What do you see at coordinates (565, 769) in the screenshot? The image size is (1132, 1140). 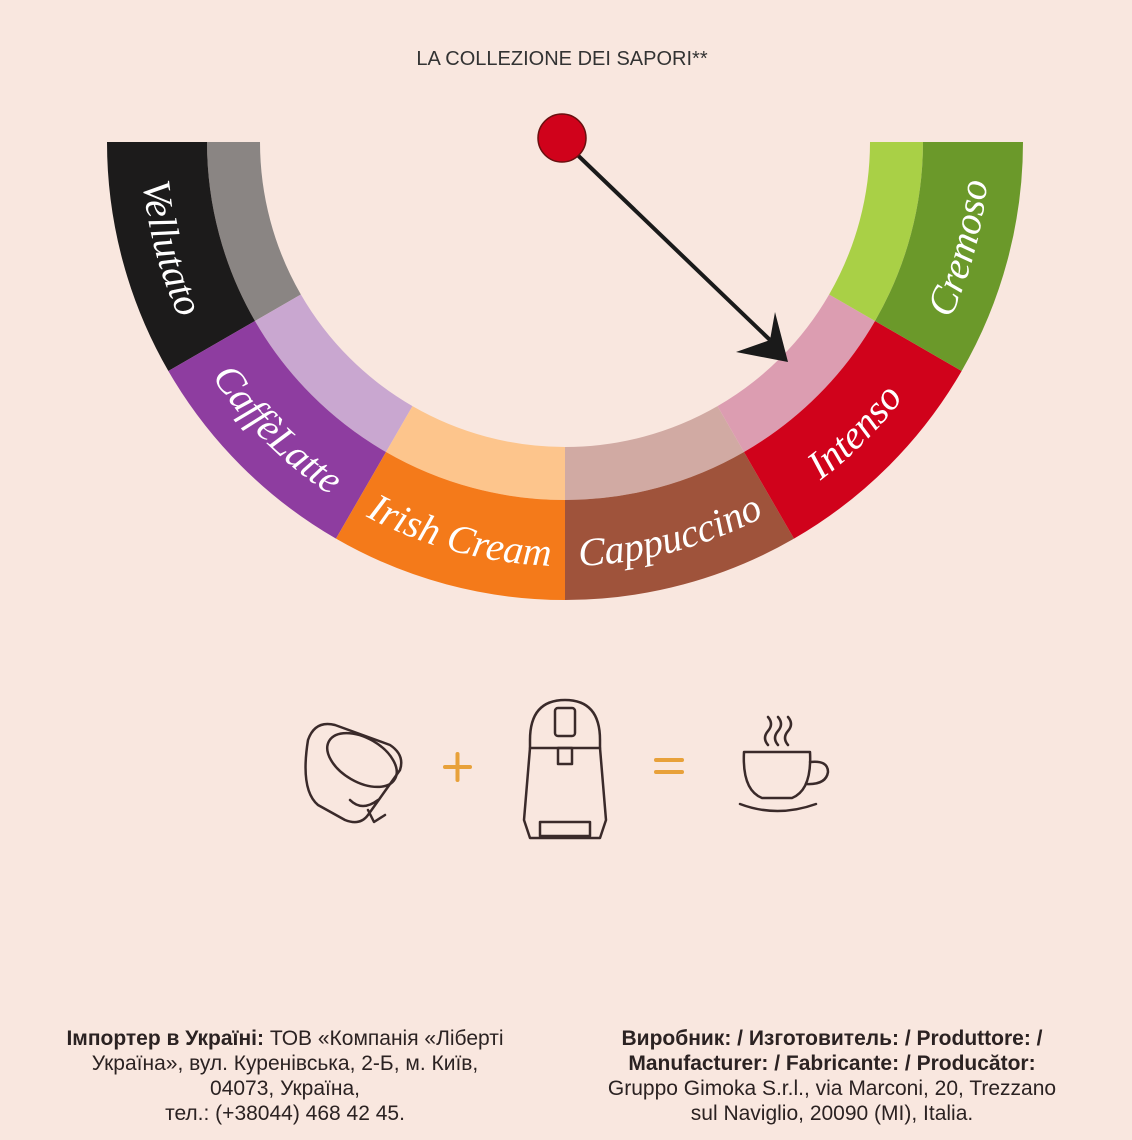 I see `machine-icon` at bounding box center [565, 769].